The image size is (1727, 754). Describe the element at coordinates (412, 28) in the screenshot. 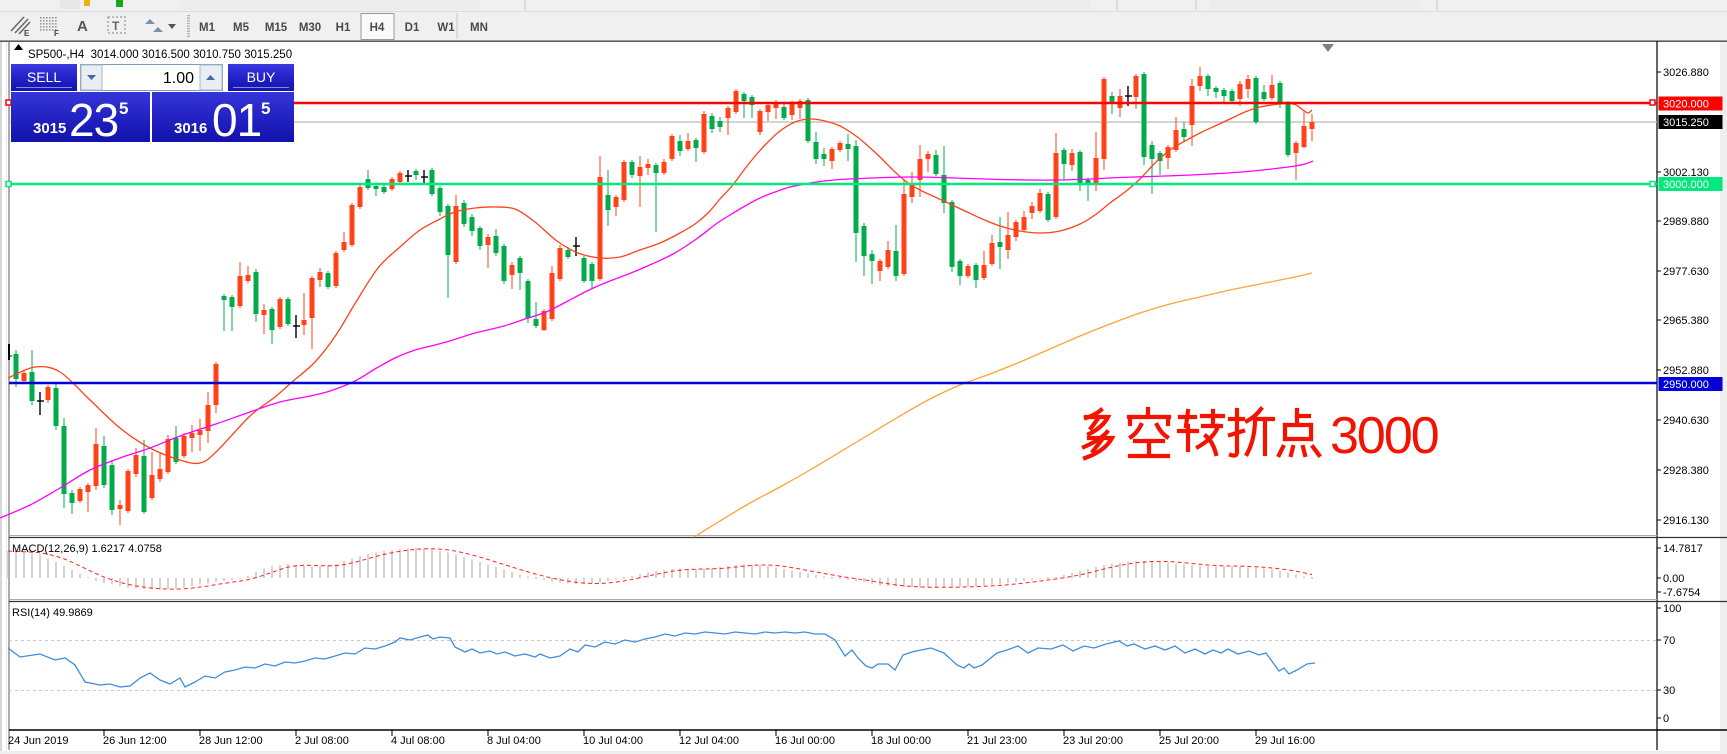

I see `svg-text: D1` at that location.